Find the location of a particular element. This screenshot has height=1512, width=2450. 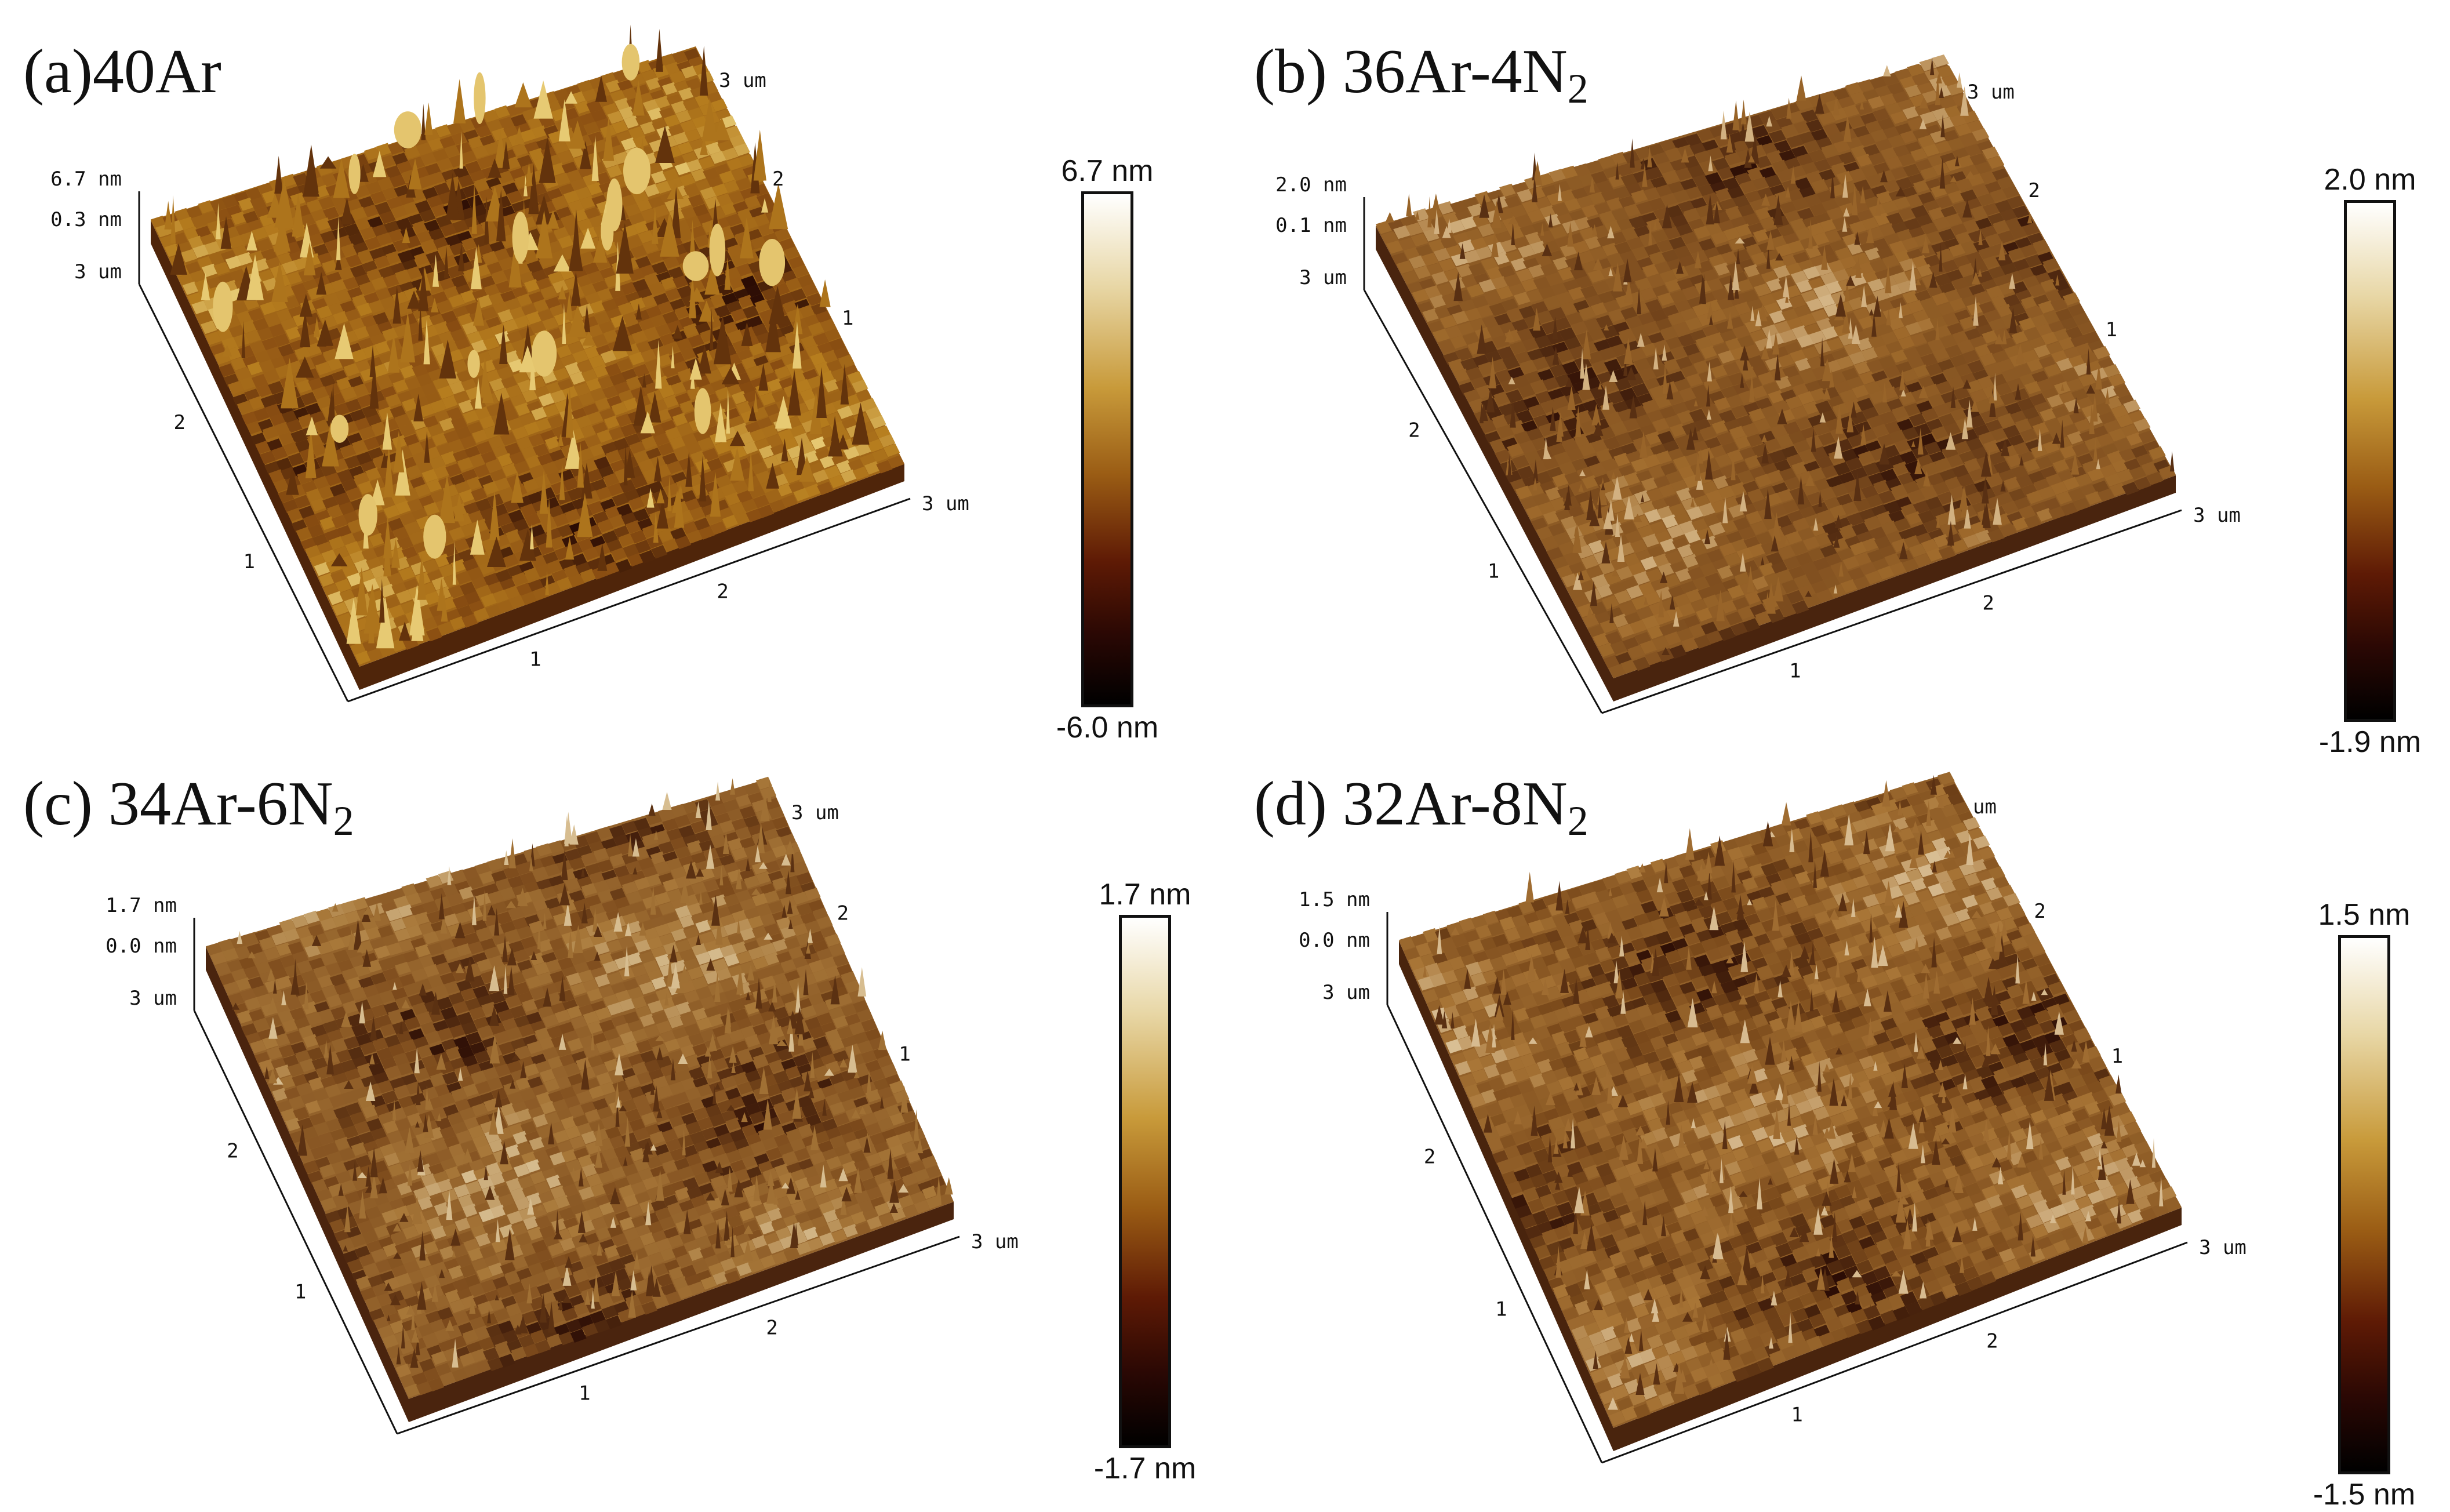

surface-relief-c is located at coordinates (580, 1099).